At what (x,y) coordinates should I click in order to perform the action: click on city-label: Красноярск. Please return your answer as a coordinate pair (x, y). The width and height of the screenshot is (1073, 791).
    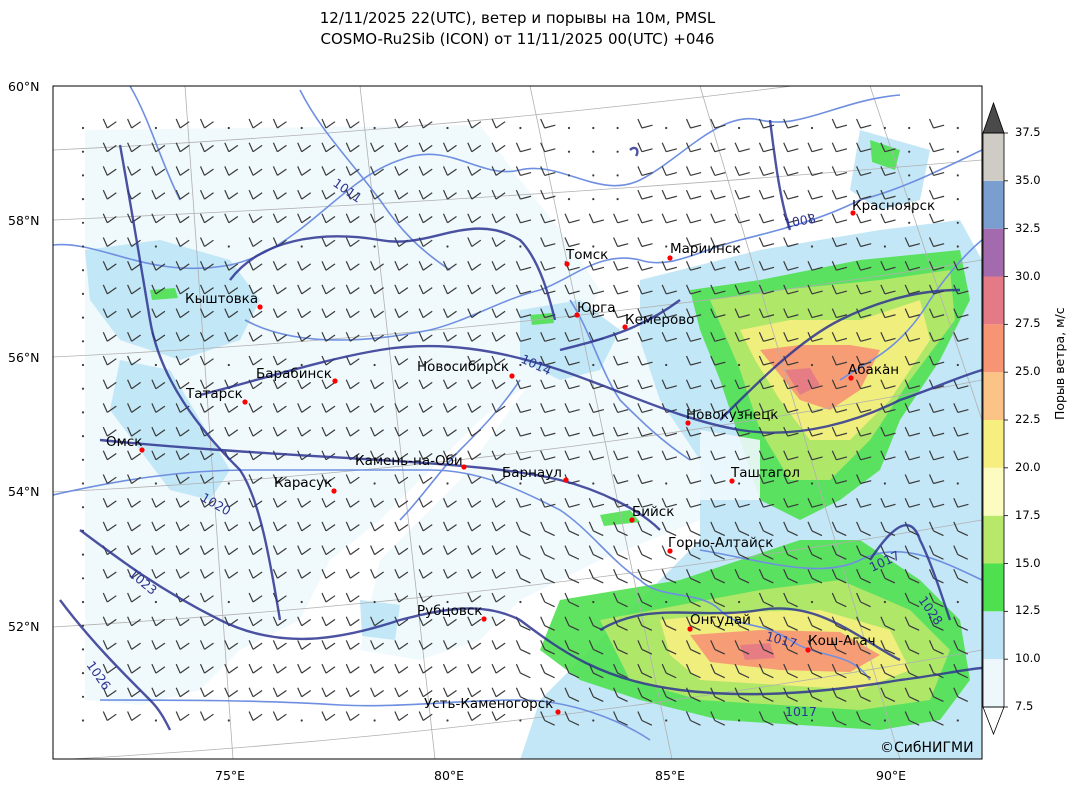
    Looking at the image, I should click on (893, 206).